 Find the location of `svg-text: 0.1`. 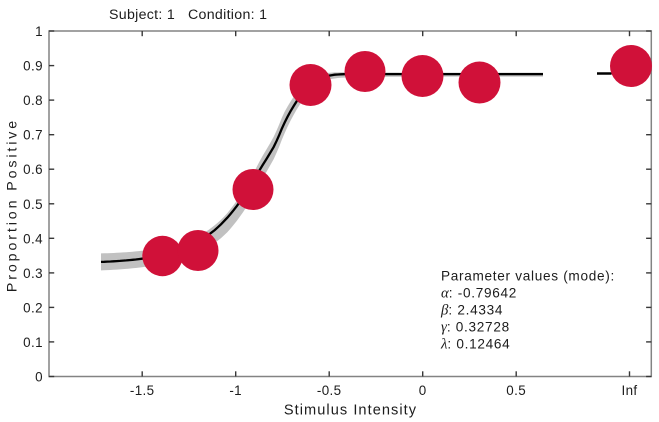

svg-text: 0.1 is located at coordinates (33, 342).